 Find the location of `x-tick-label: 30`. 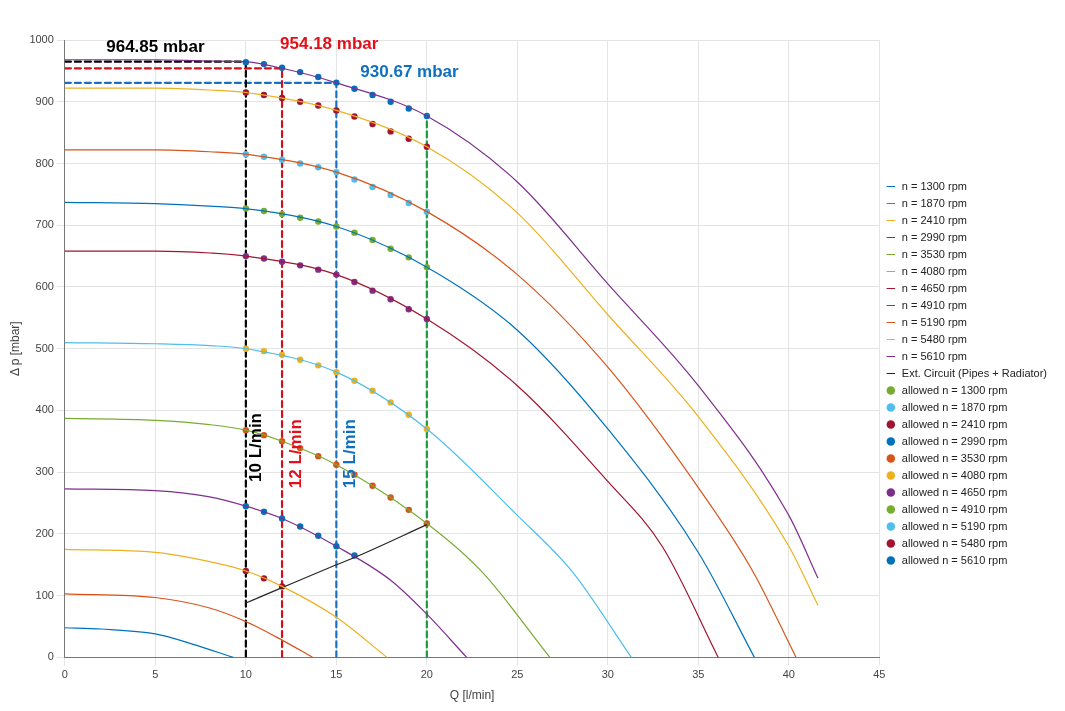

x-tick-label: 30 is located at coordinates (607, 674).